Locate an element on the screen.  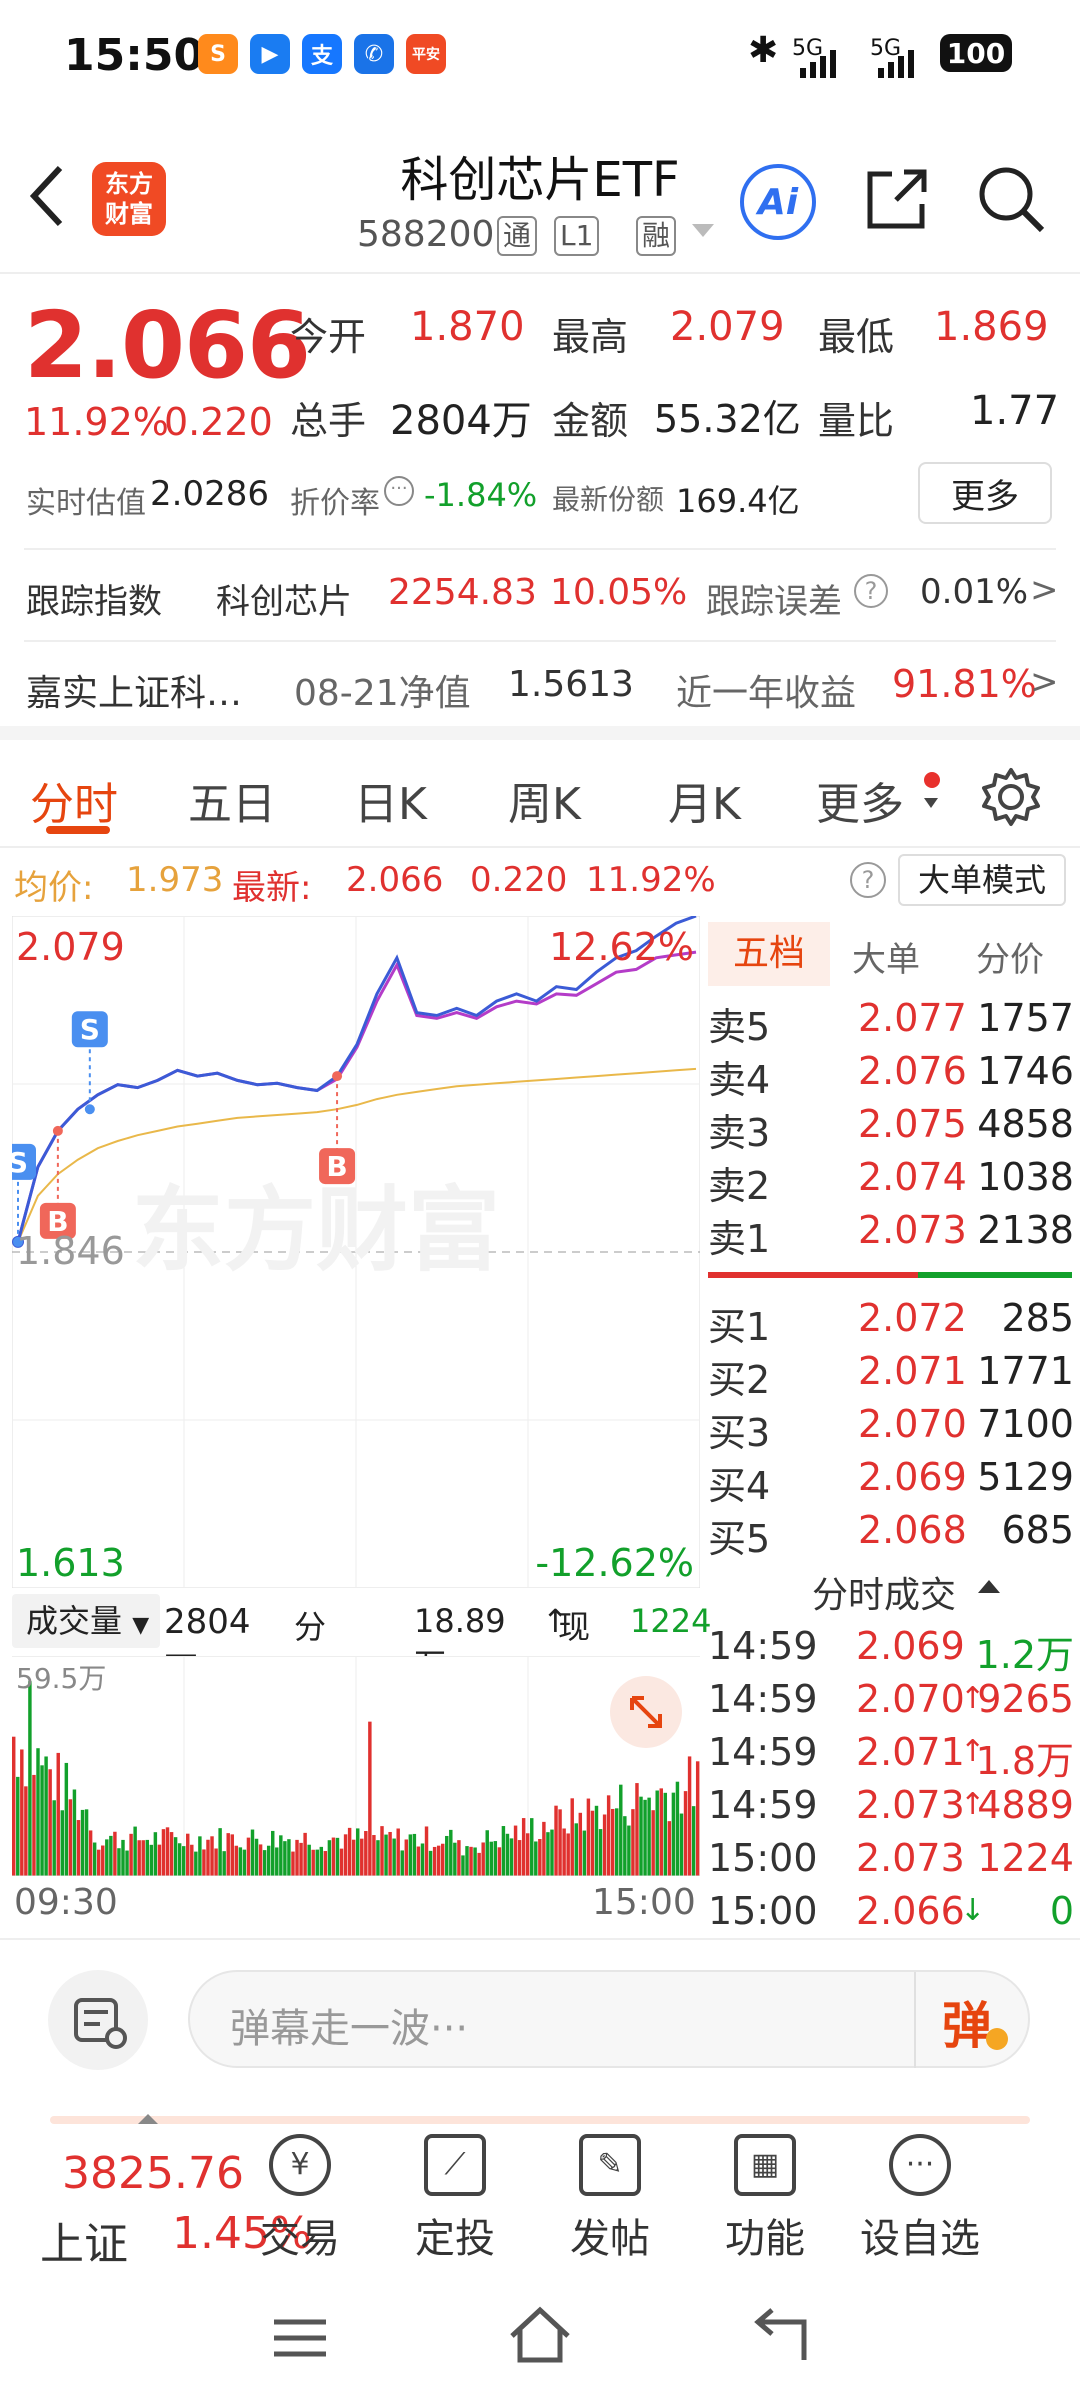
sse-index-value: 3825.76 is located at coordinates (153, 2173).